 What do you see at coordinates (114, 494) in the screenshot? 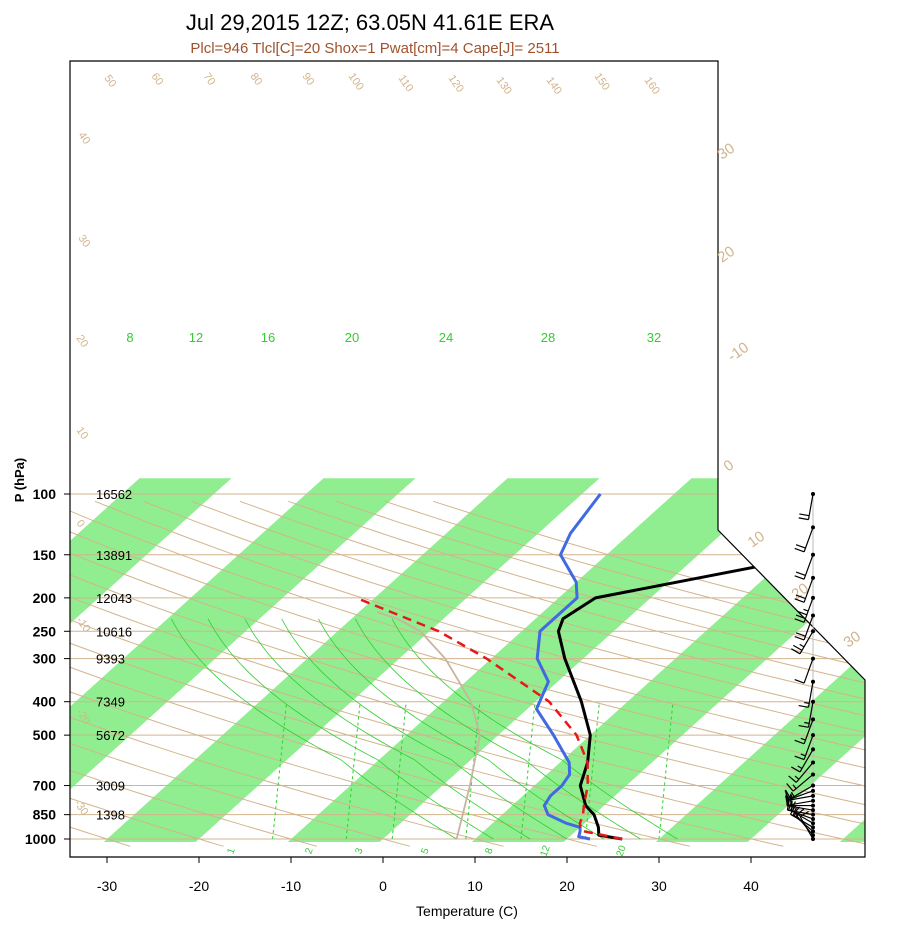
I see `height-label: 16562` at bounding box center [114, 494].